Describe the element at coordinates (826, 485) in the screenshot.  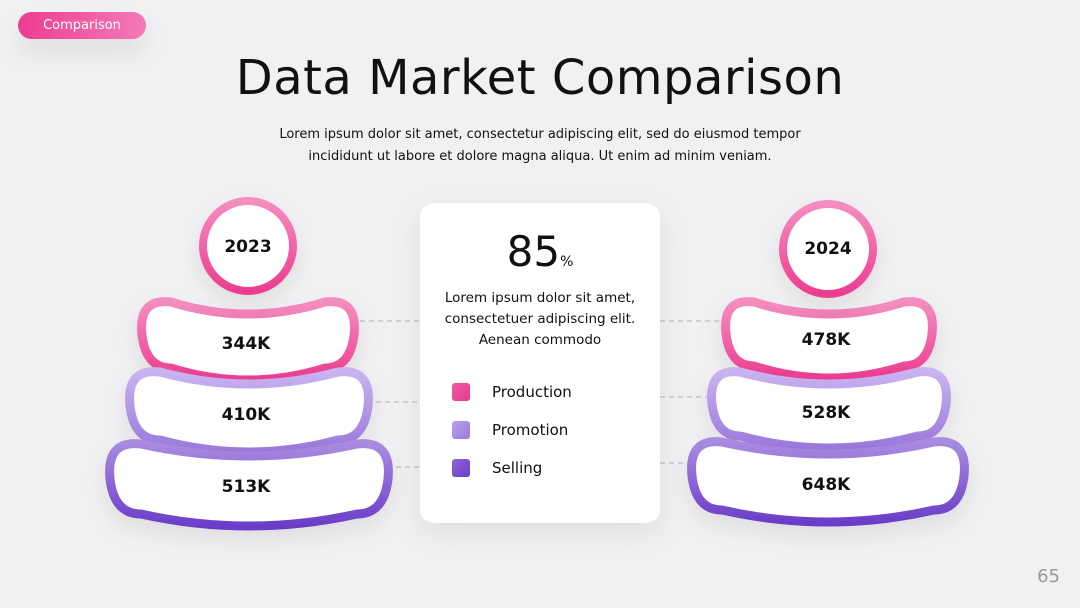
I see `value-label: 648K` at that location.